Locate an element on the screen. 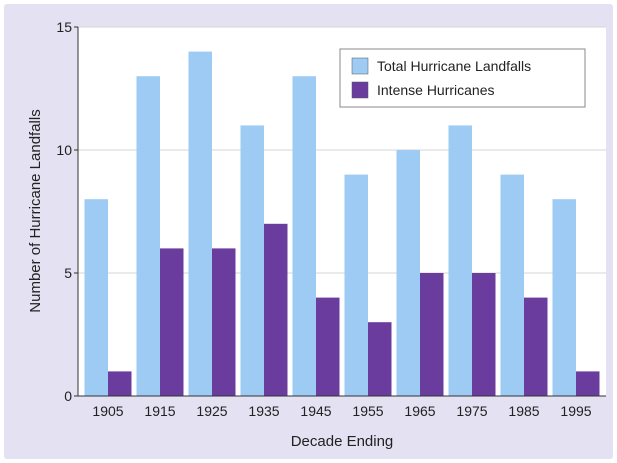 The height and width of the screenshot is (463, 617). bar-total-1905 is located at coordinates (96, 297).